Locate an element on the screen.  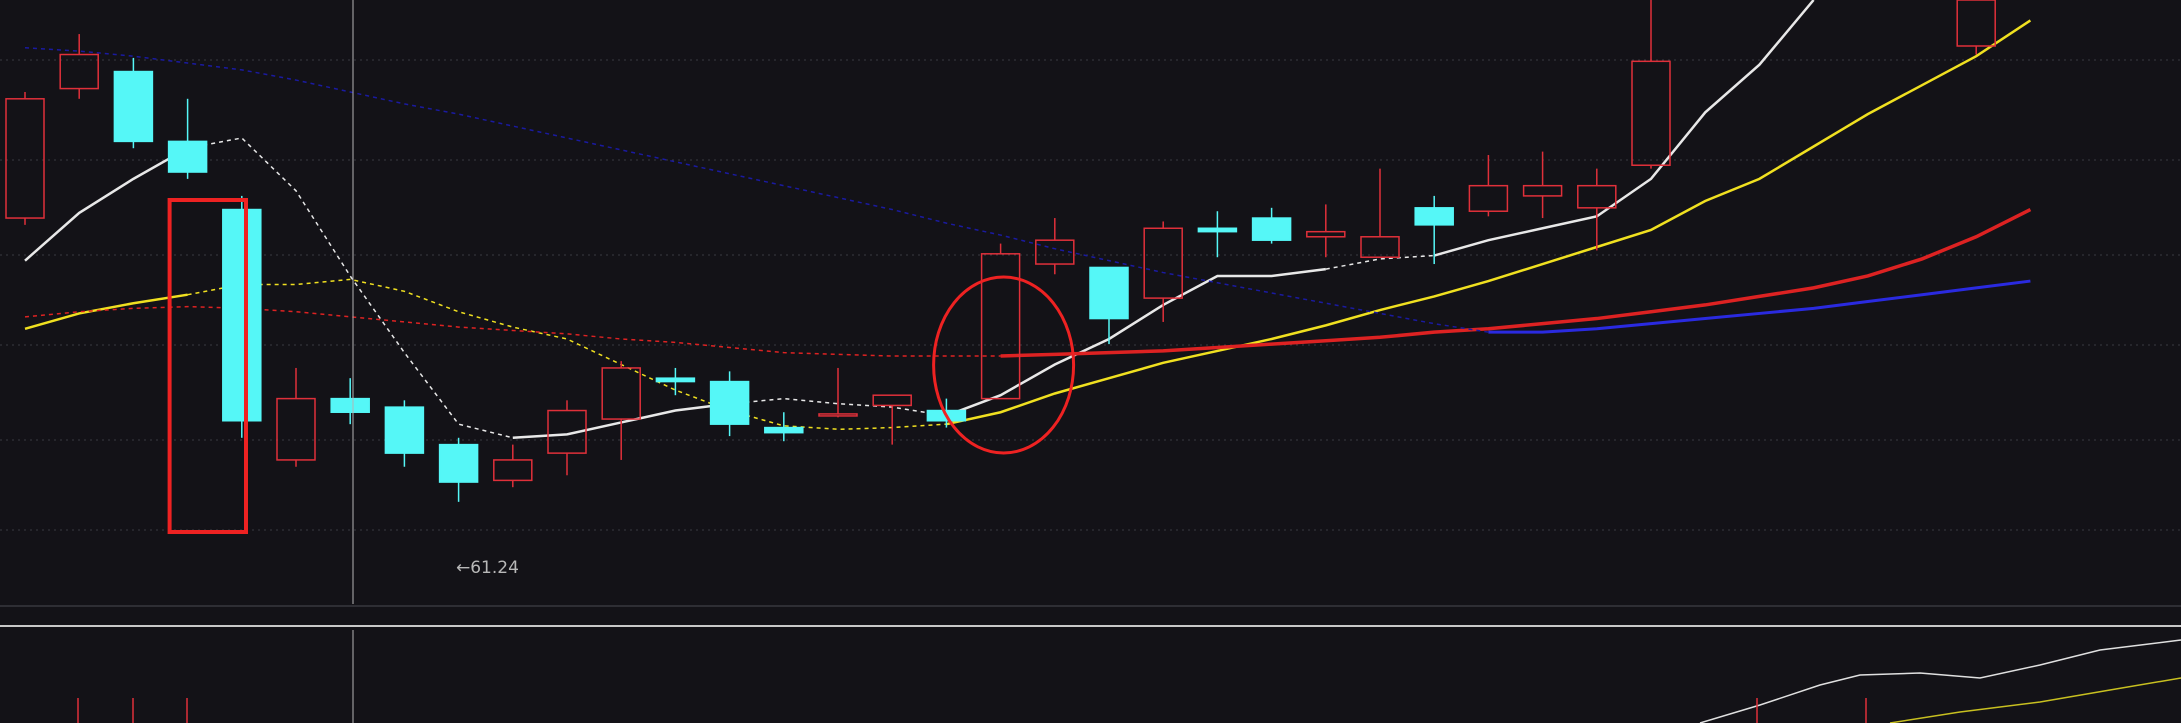
ma-line-red is located at coordinates (1516, 282).